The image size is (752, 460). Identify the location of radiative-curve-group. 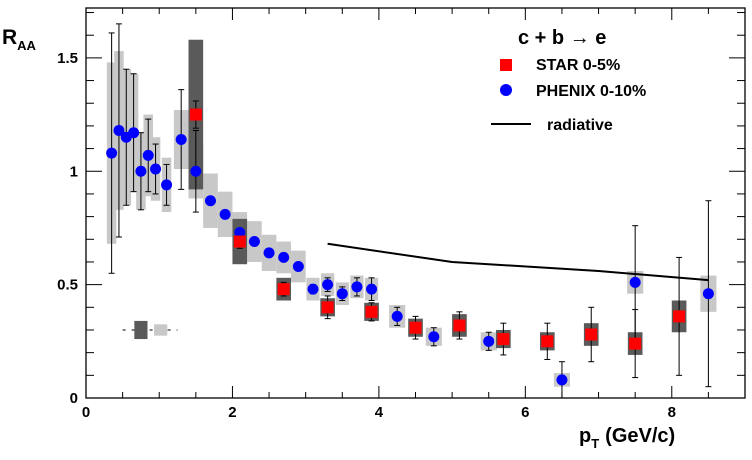
(518, 262).